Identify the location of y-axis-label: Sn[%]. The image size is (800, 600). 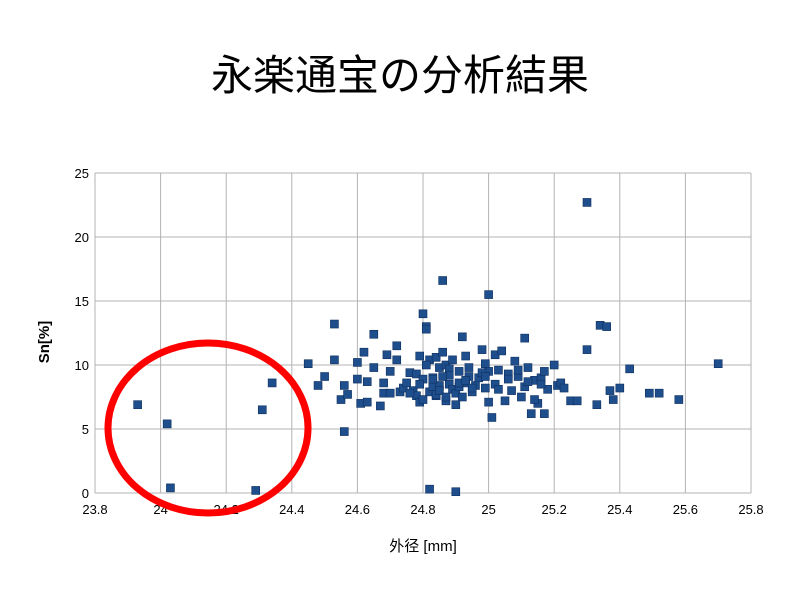
(44, 342).